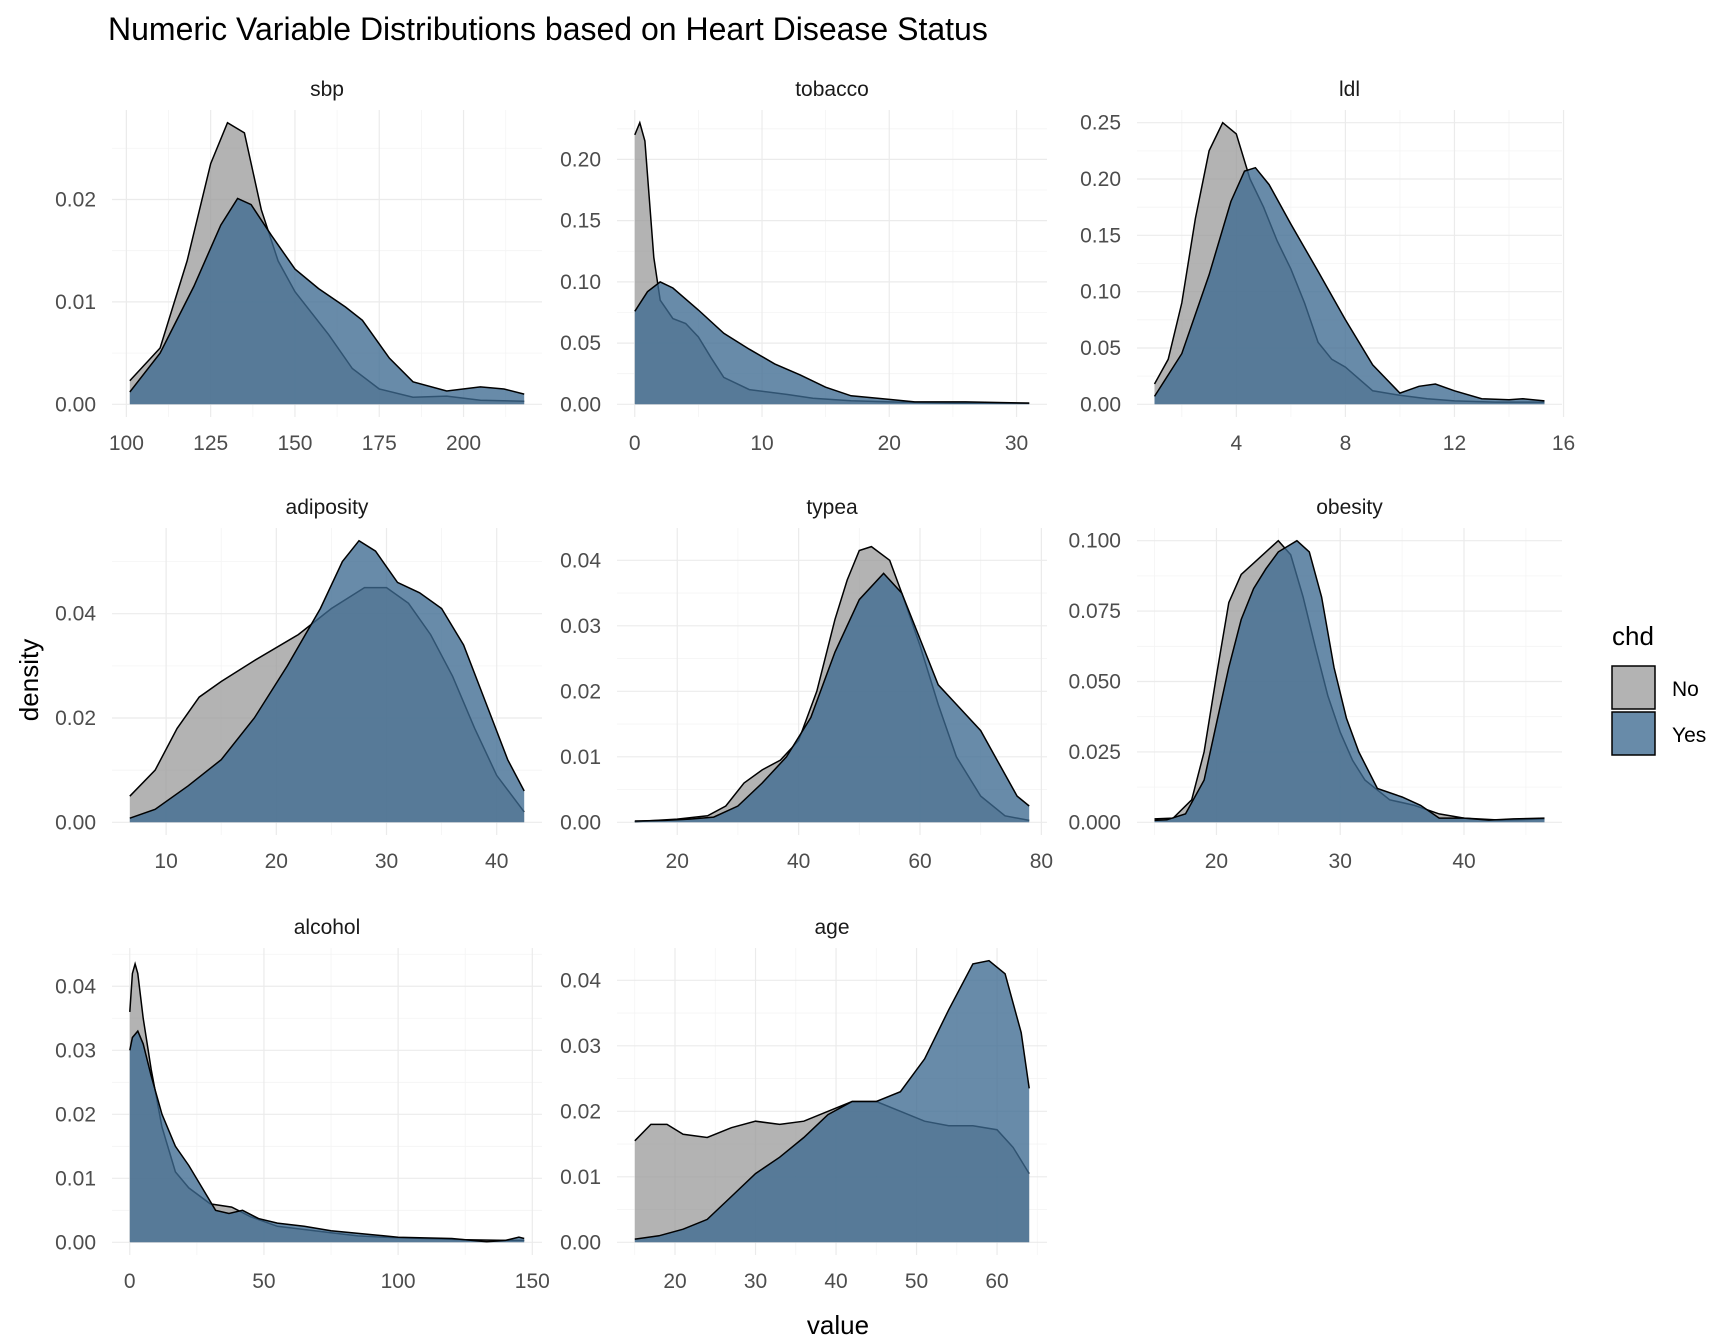 This screenshot has width=1728, height=1344. I want to click on x-tick-label: 200, so click(463, 443).